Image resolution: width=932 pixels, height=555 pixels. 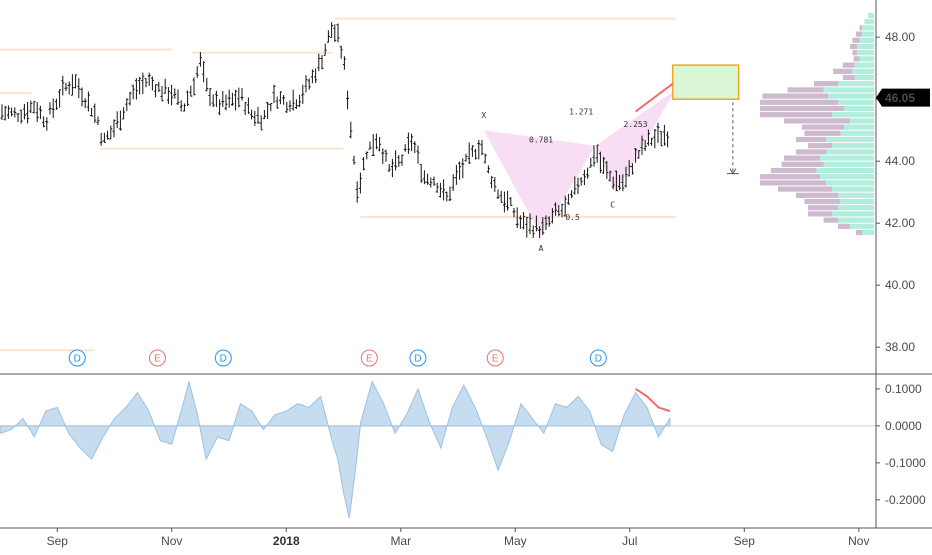 I want to click on time-tick-label: Sep, so click(x=58, y=541).